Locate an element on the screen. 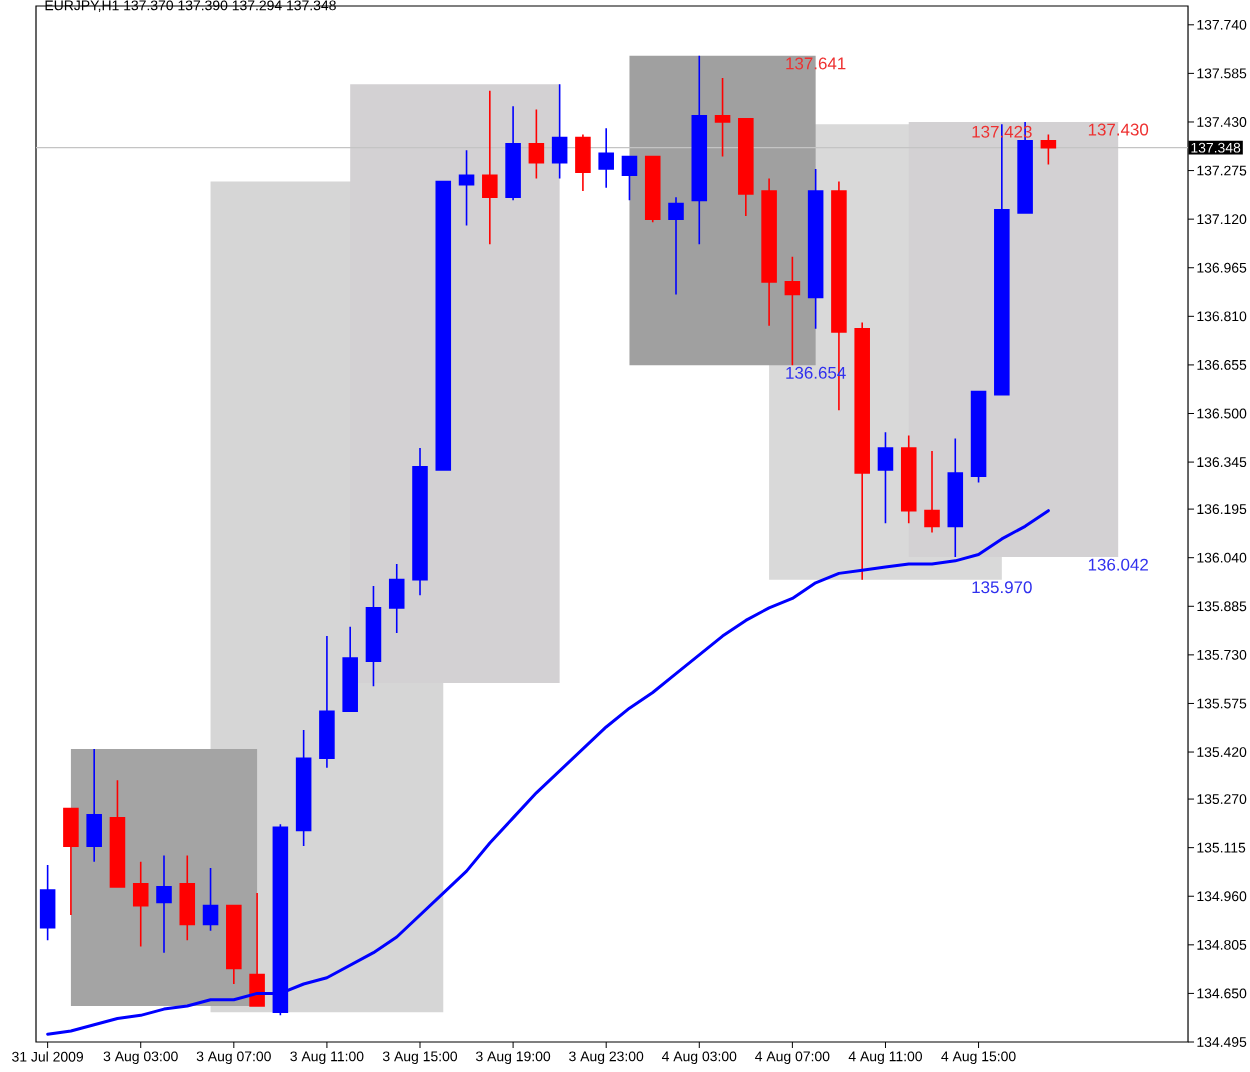 The image size is (1250, 1072). annotation: 136.042 is located at coordinates (1118, 564).